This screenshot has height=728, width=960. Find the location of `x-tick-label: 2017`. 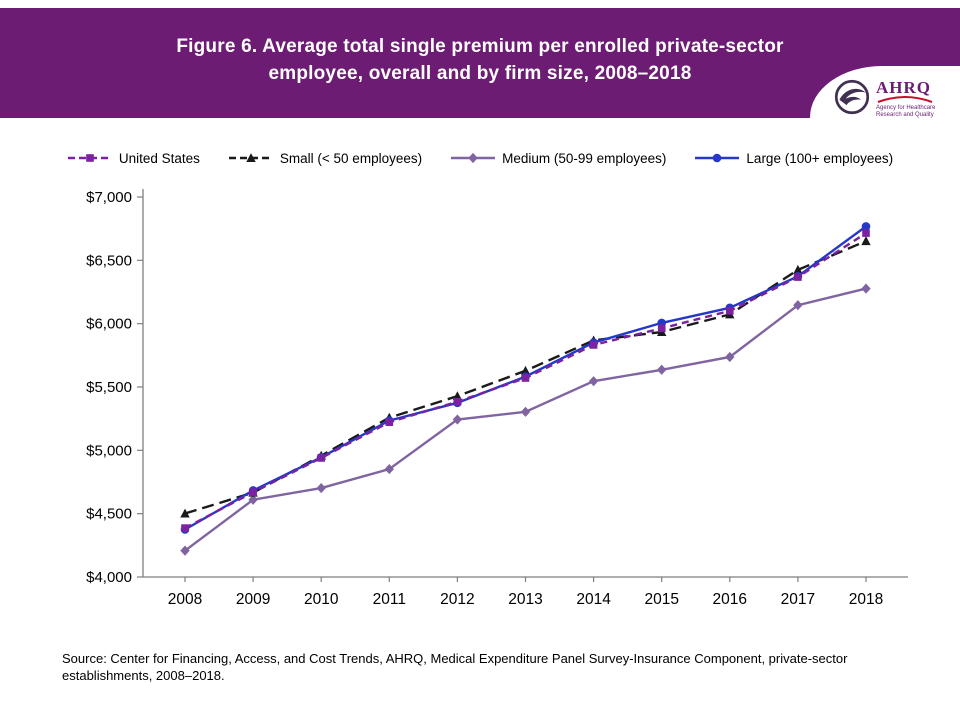

x-tick-label: 2017 is located at coordinates (798, 599).